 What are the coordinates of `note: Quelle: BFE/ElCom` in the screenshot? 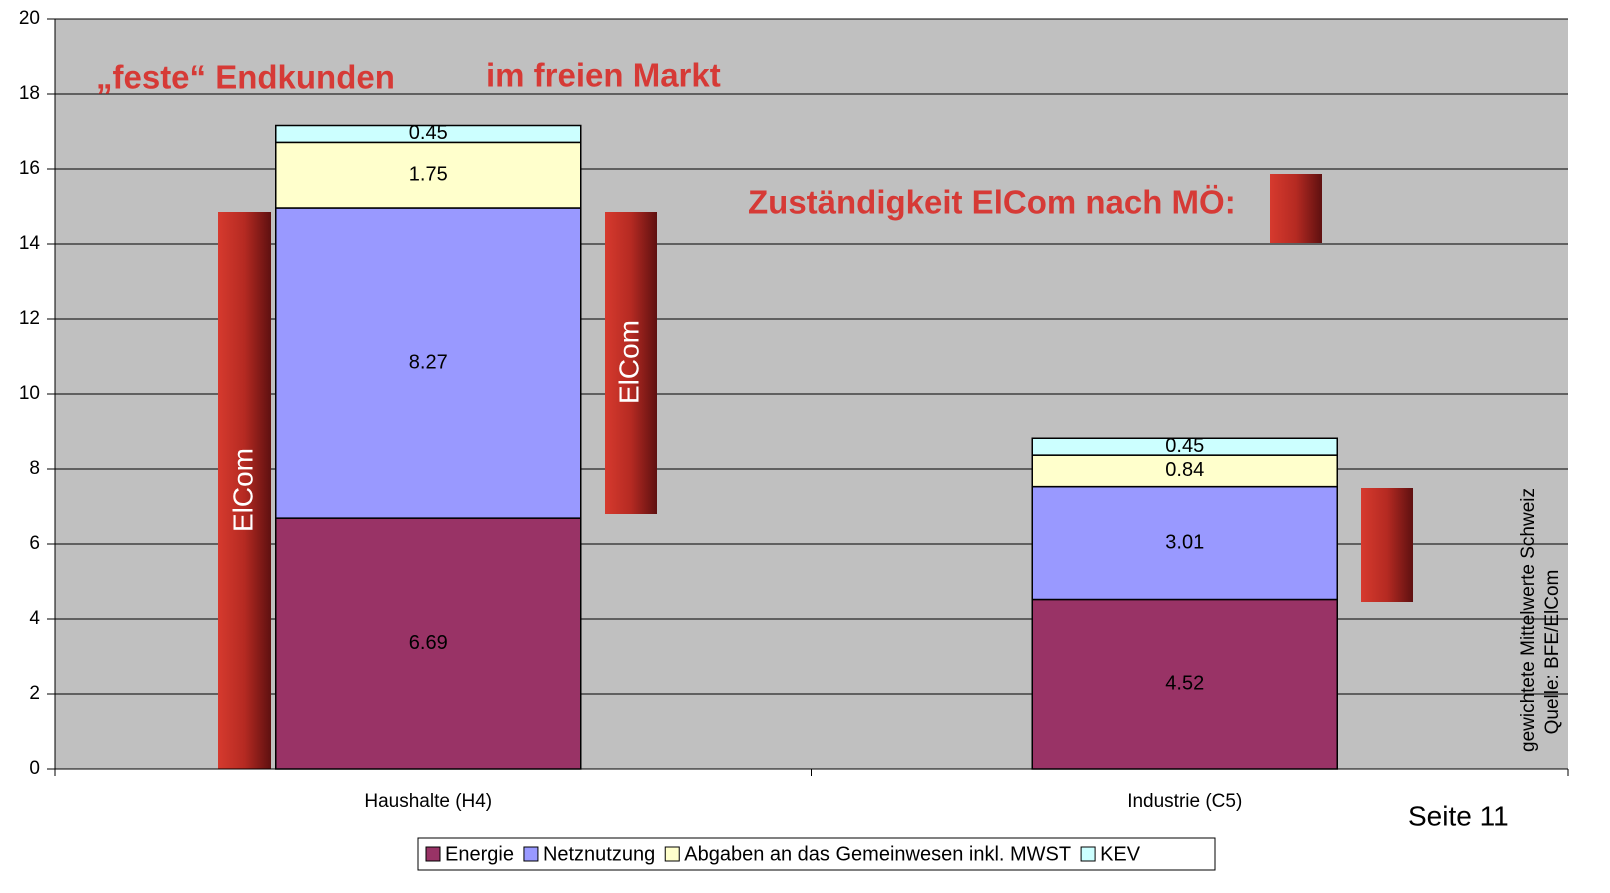 It's located at (1552, 652).